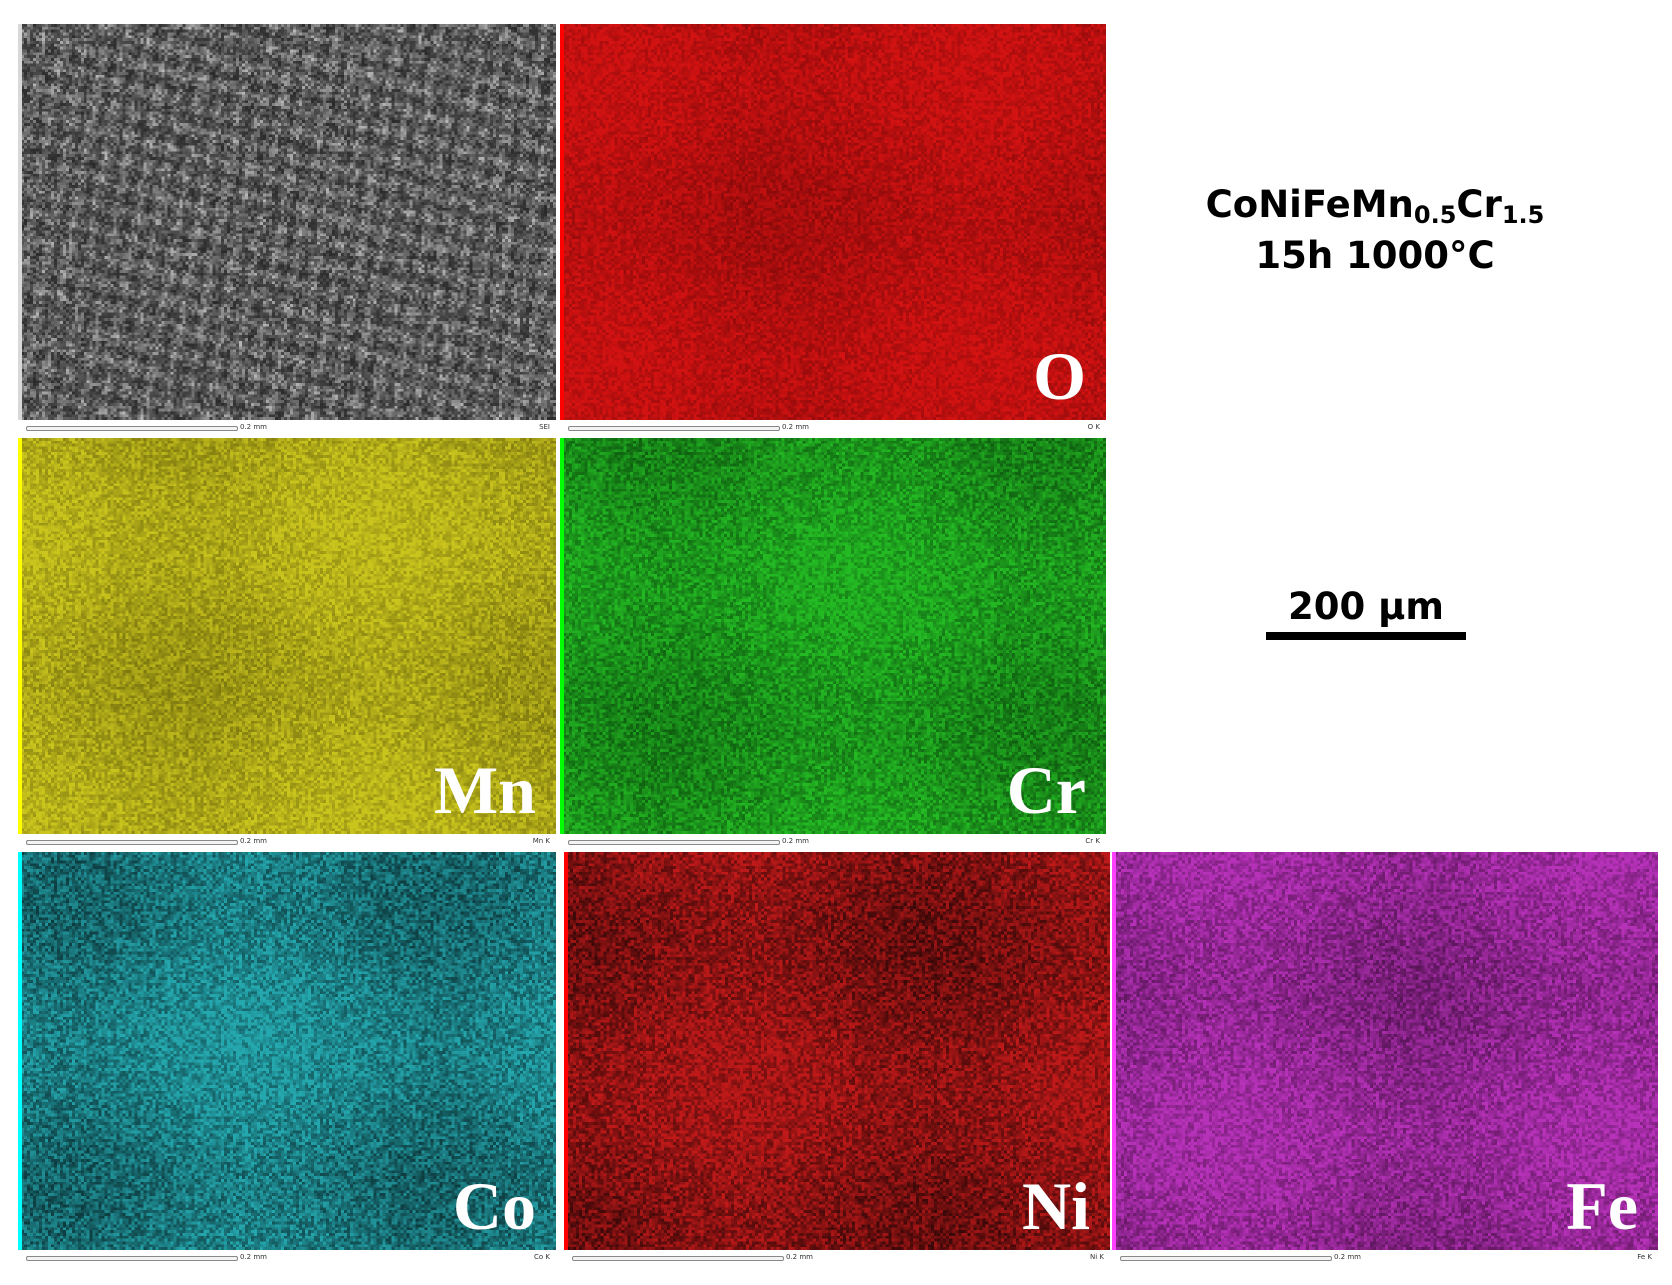 The height and width of the screenshot is (1285, 1672). I want to click on element-label: Fe, so click(1602, 1206).